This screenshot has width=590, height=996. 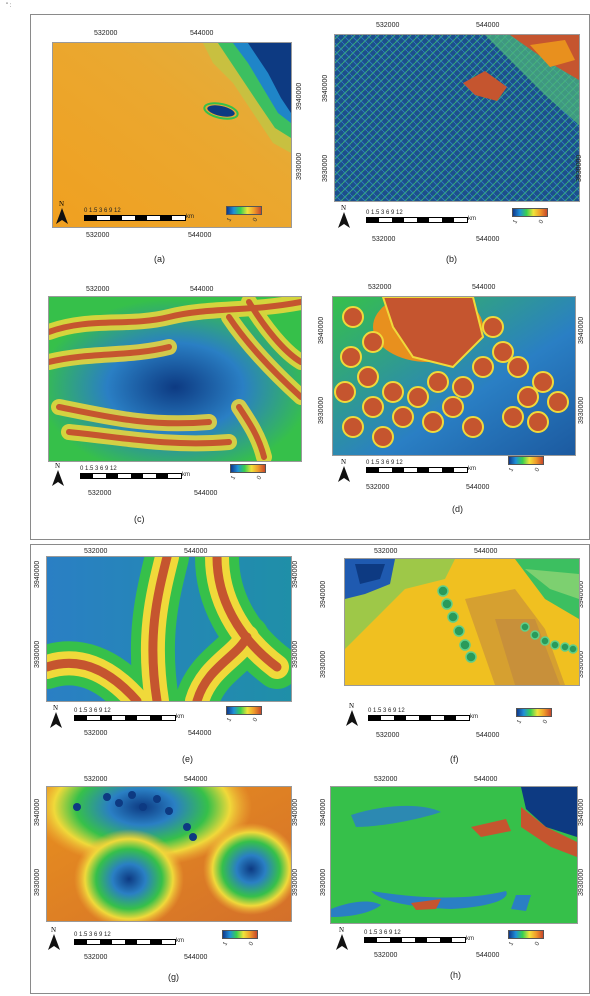 I want to click on caption-f: (f), so click(x=454, y=759).